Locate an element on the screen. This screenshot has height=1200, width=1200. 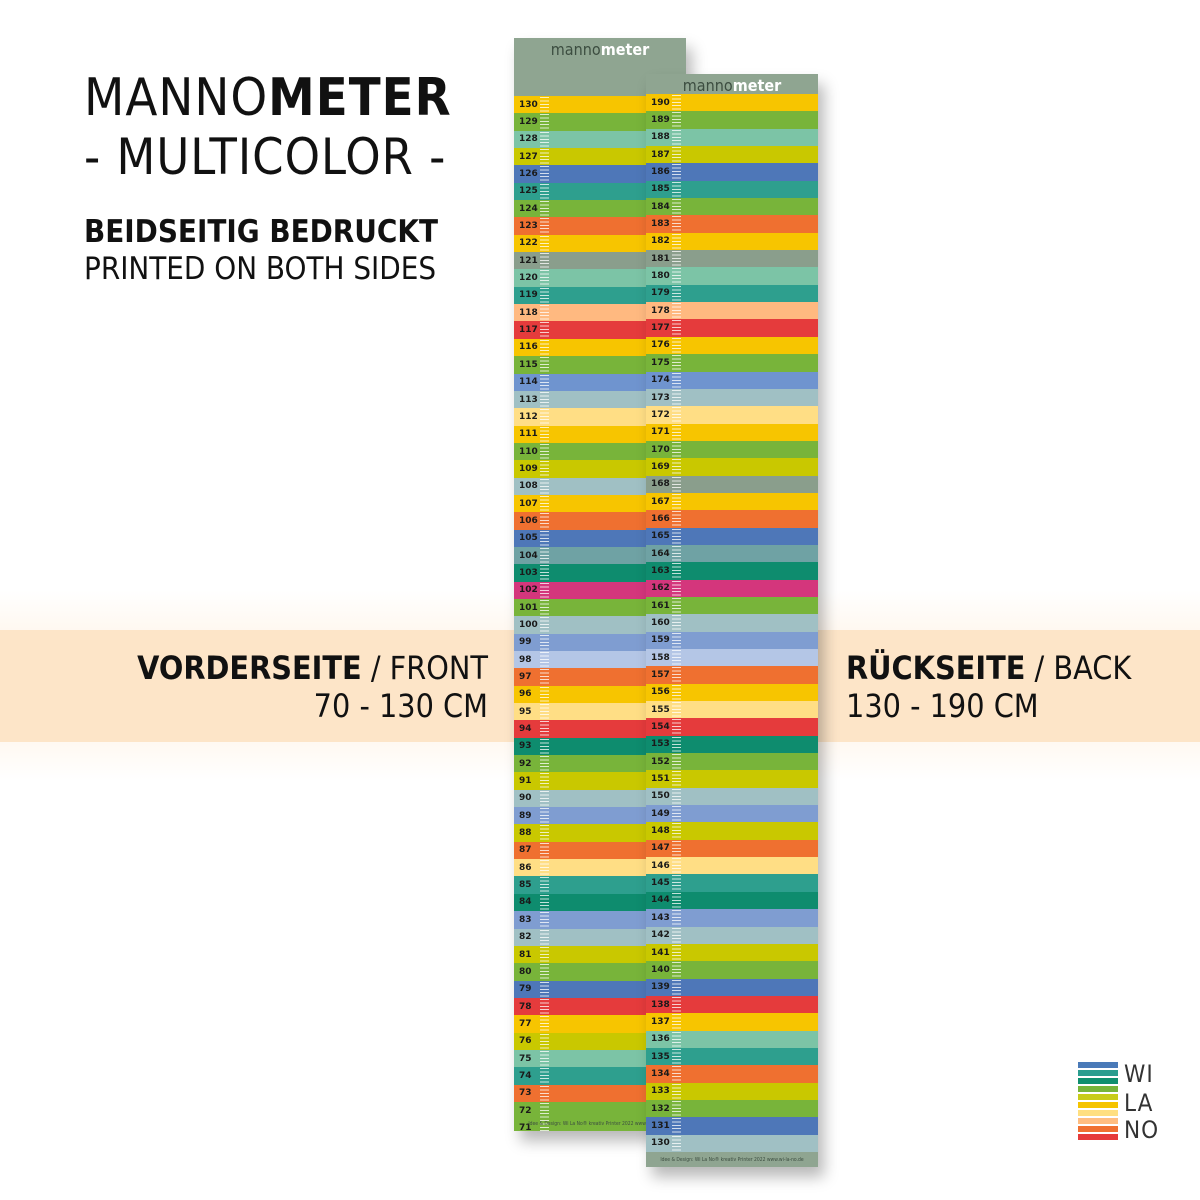
scale-row: 80 is located at coordinates (600, 972).